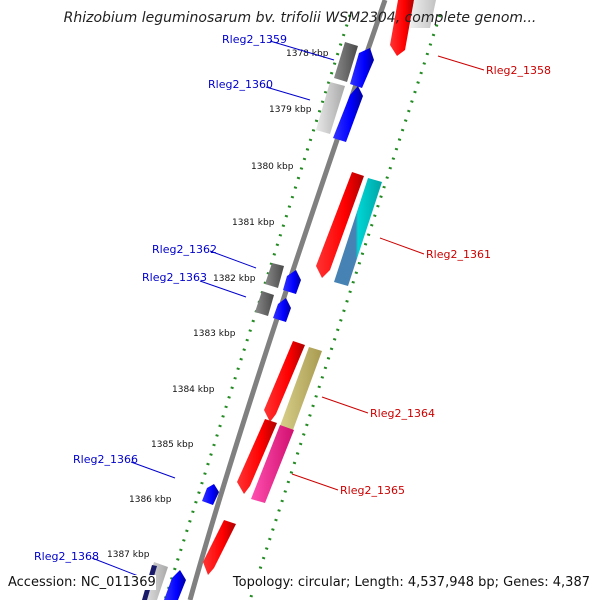 The width and height of the screenshot is (600, 600). What do you see at coordinates (82, 582) in the screenshot?
I see `accession-label: Accession: NC_011369` at bounding box center [82, 582].